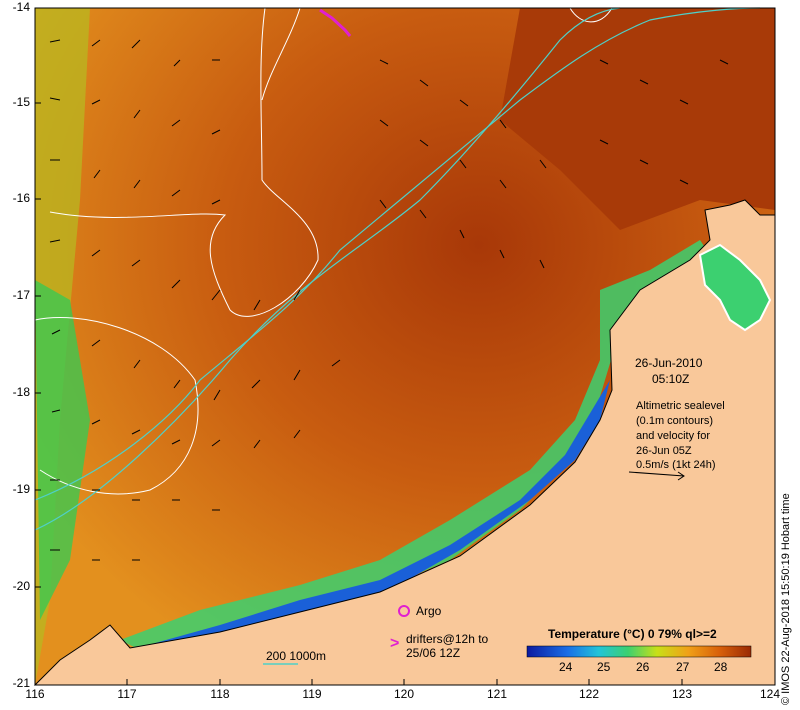 The height and width of the screenshot is (710, 800). Describe the element at coordinates (683, 667) in the screenshot. I see `colorbar-tick: 27` at that location.